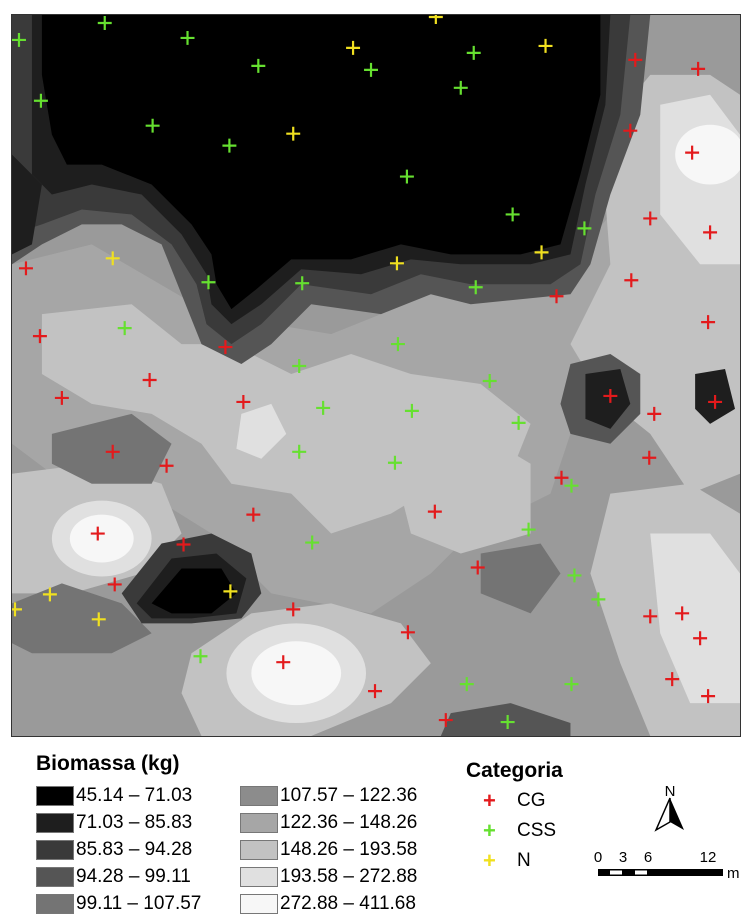 This screenshot has height=923, width=745. I want to click on scale-tick-12: 12, so click(708, 857).